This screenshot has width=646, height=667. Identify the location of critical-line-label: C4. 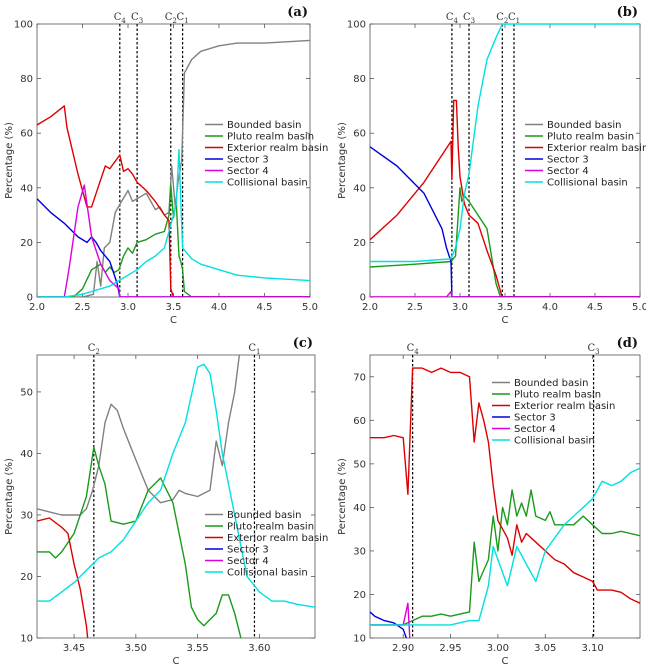
(413, 349).